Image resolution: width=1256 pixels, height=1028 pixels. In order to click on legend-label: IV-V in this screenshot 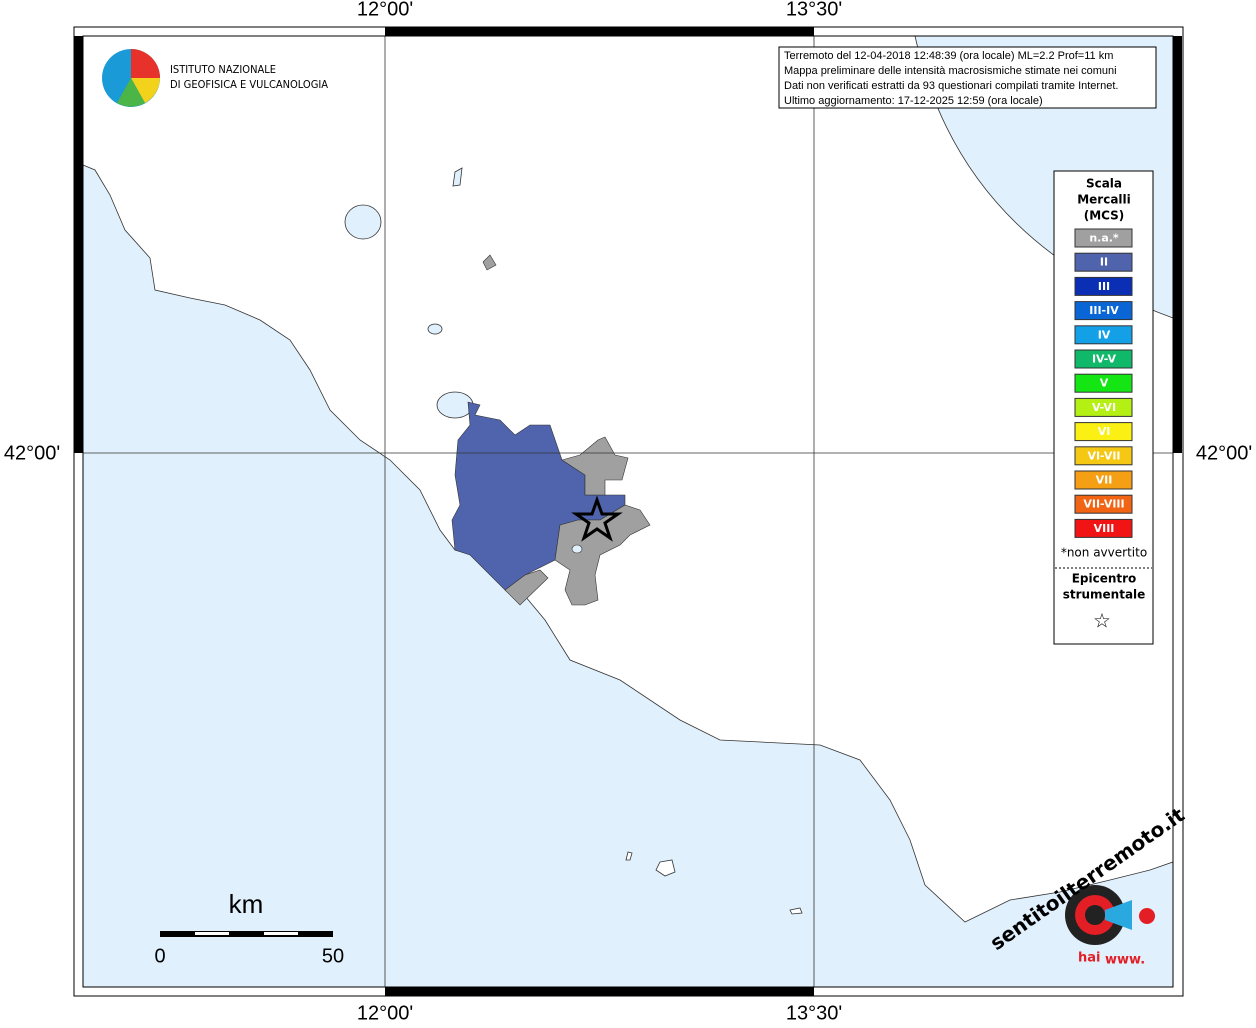, I will do `click(1104, 359)`.